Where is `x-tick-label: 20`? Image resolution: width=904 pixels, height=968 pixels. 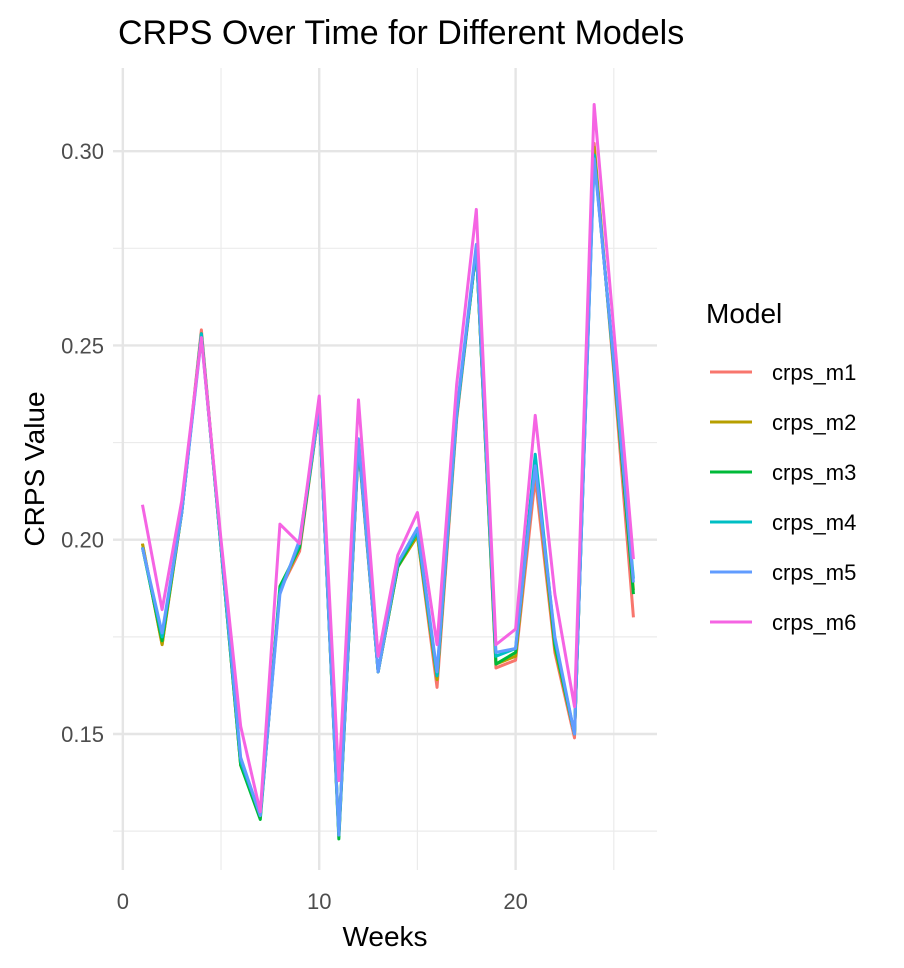 x-tick-label: 20 is located at coordinates (515, 901).